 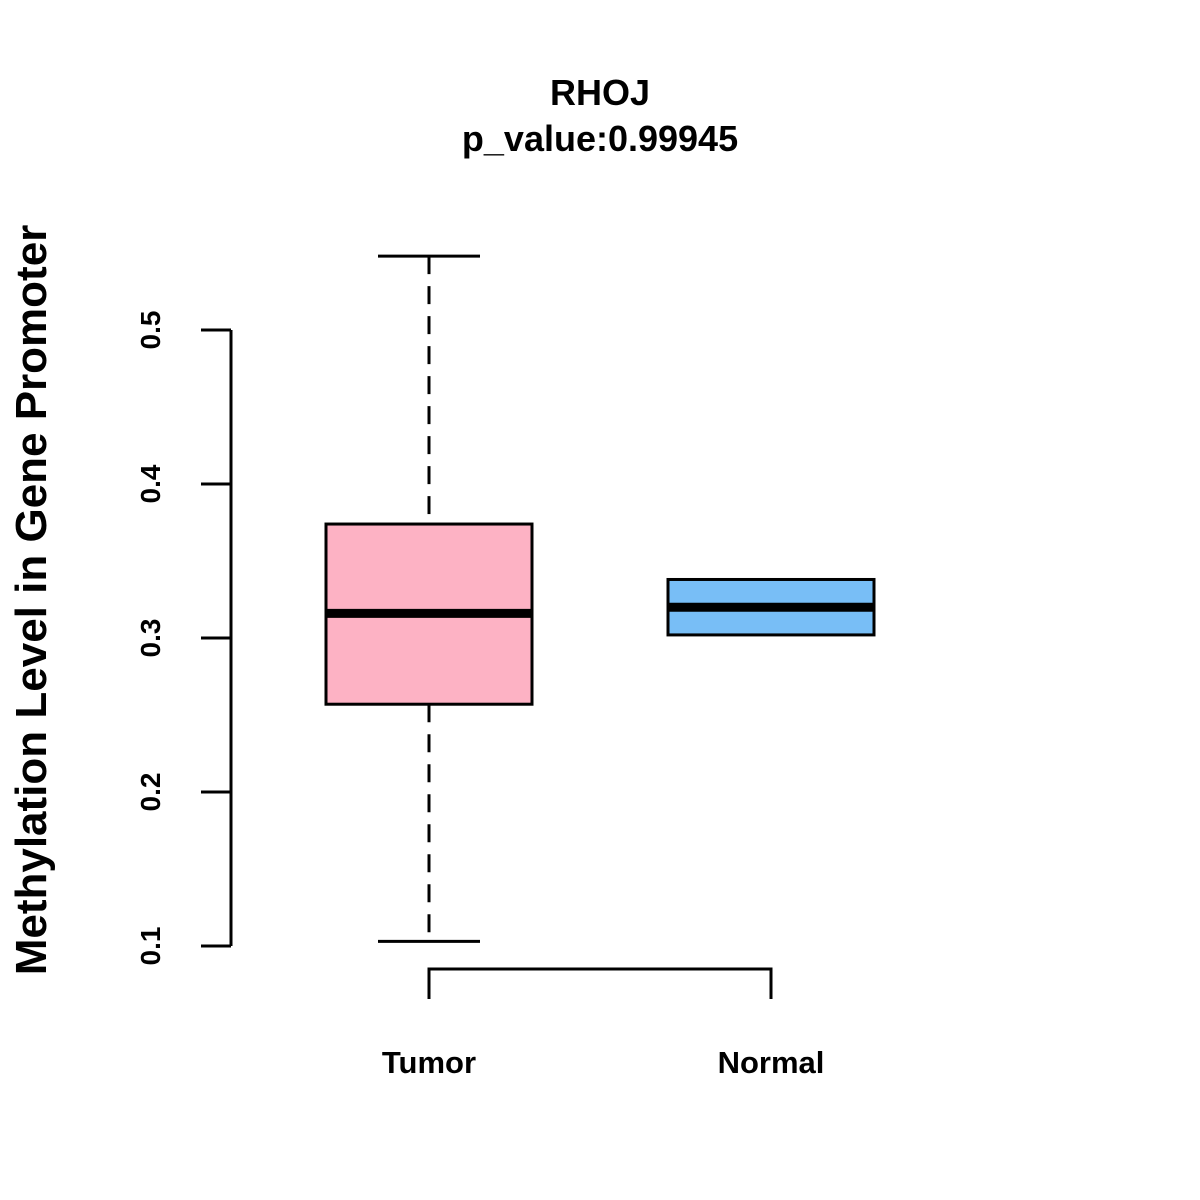 I want to click on y-axis: 0.1 0.2 0.3 0.4 0.5, so click(x=184, y=638).